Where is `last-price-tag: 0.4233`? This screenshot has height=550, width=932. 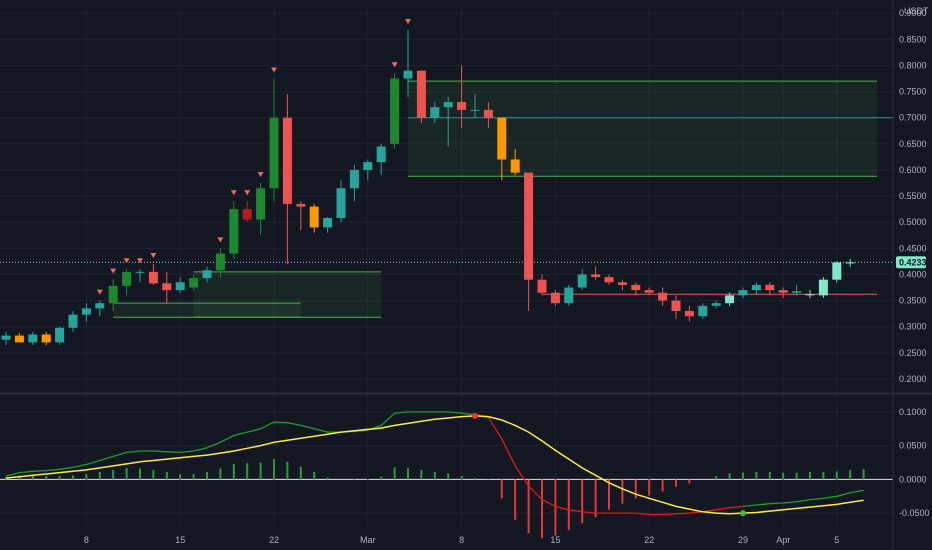
last-price-tag: 0.4233 is located at coordinates (911, 262).